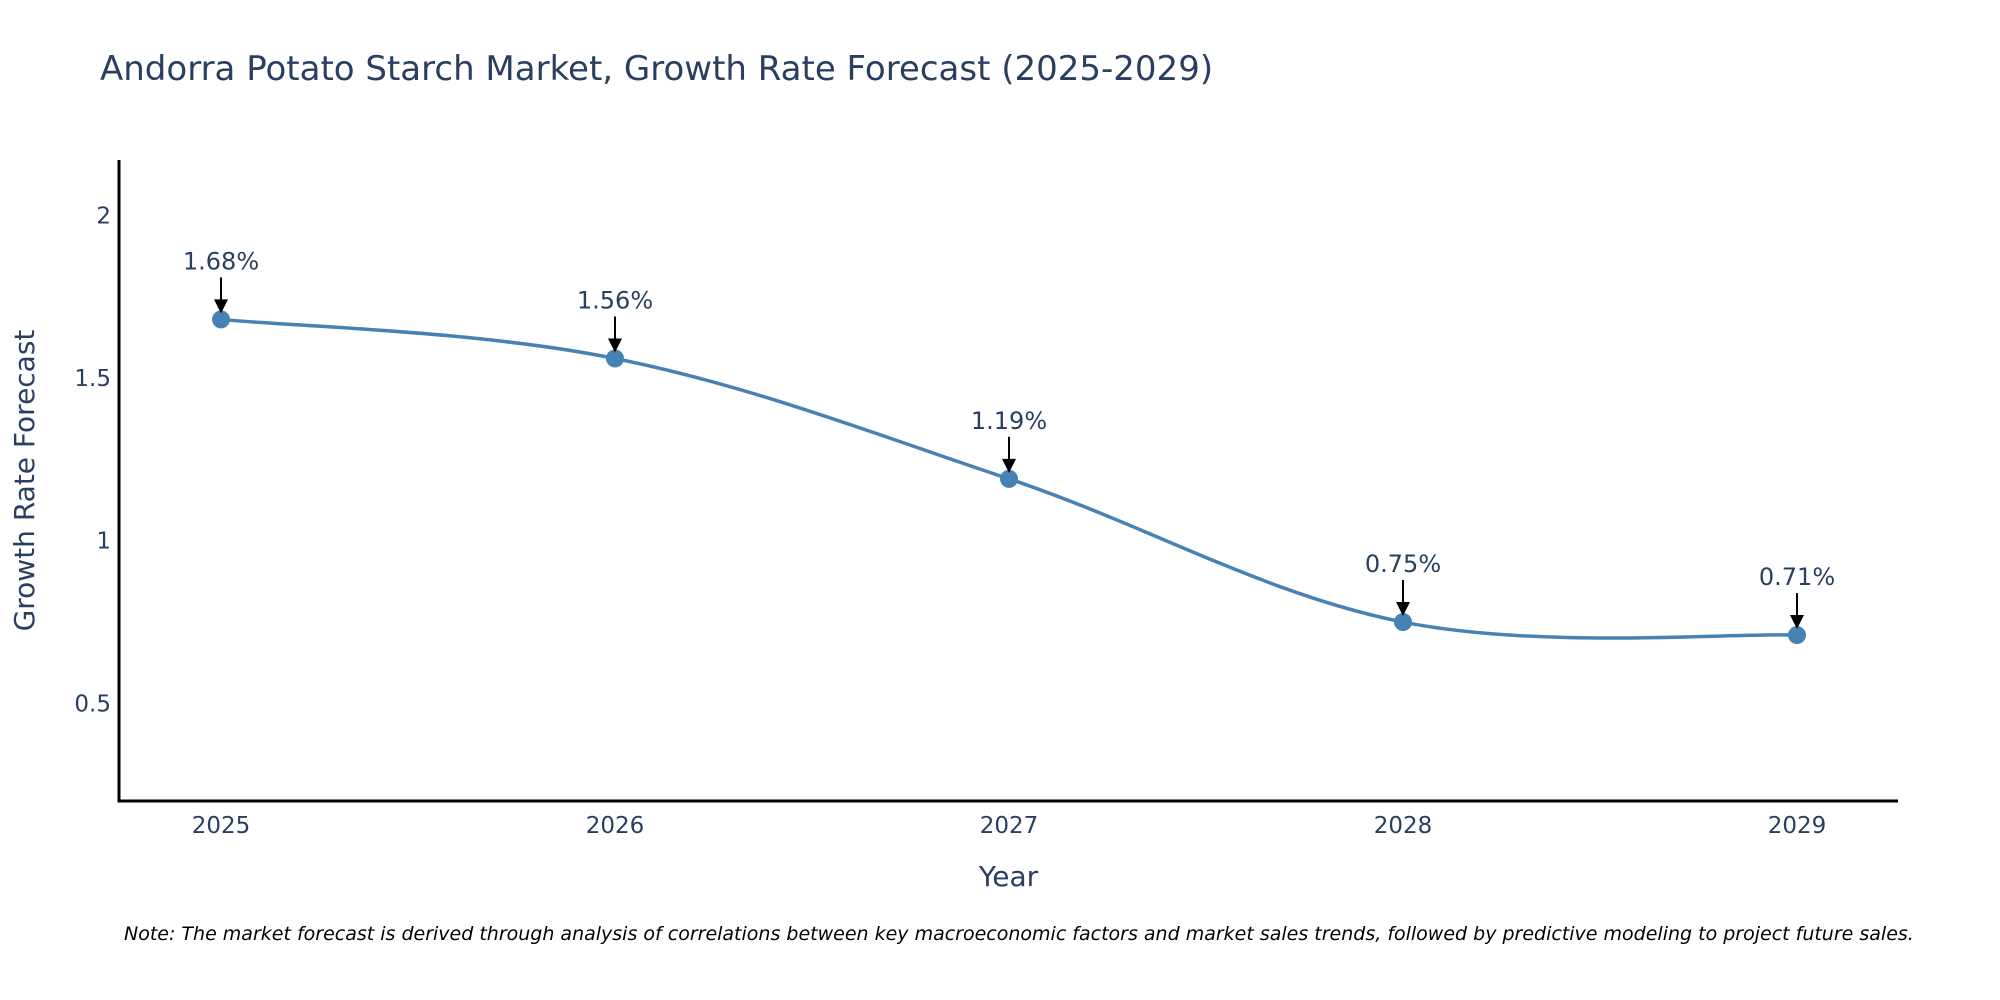 The width and height of the screenshot is (2000, 1000). What do you see at coordinates (615, 826) in the screenshot?
I see `x-tick-label: 2026` at bounding box center [615, 826].